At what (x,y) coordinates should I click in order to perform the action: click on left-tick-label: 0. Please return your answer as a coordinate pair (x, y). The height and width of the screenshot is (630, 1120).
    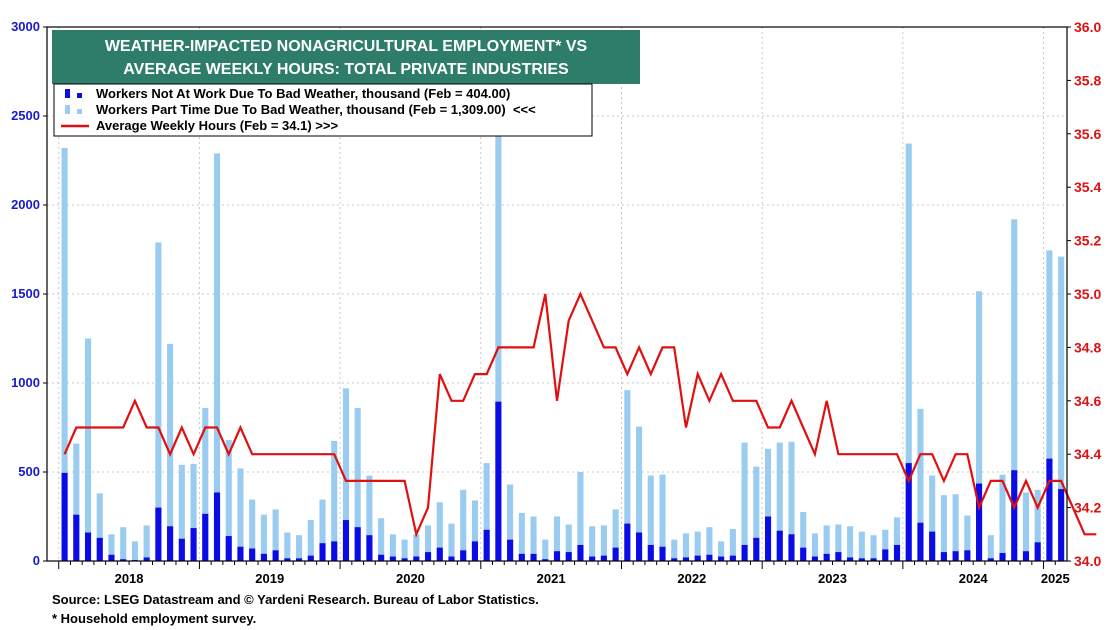
    Looking at the image, I should click on (36, 560).